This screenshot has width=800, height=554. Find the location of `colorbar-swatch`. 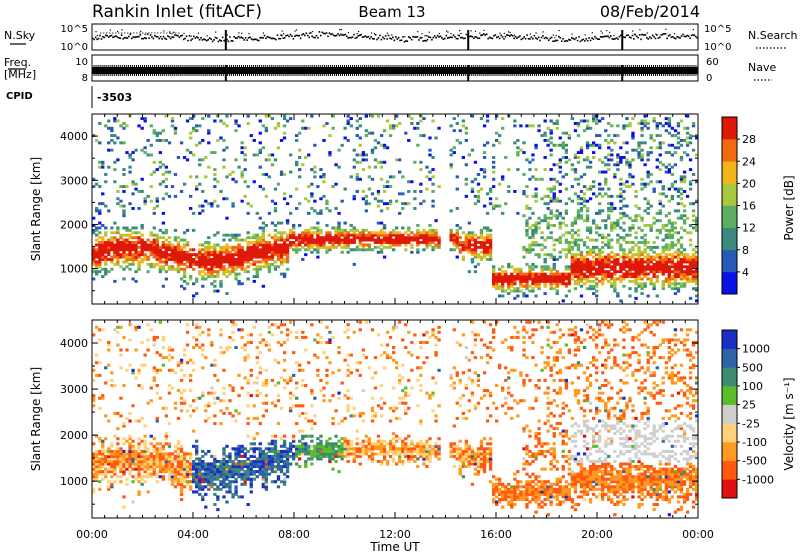

colorbar-swatch is located at coordinates (729, 172).